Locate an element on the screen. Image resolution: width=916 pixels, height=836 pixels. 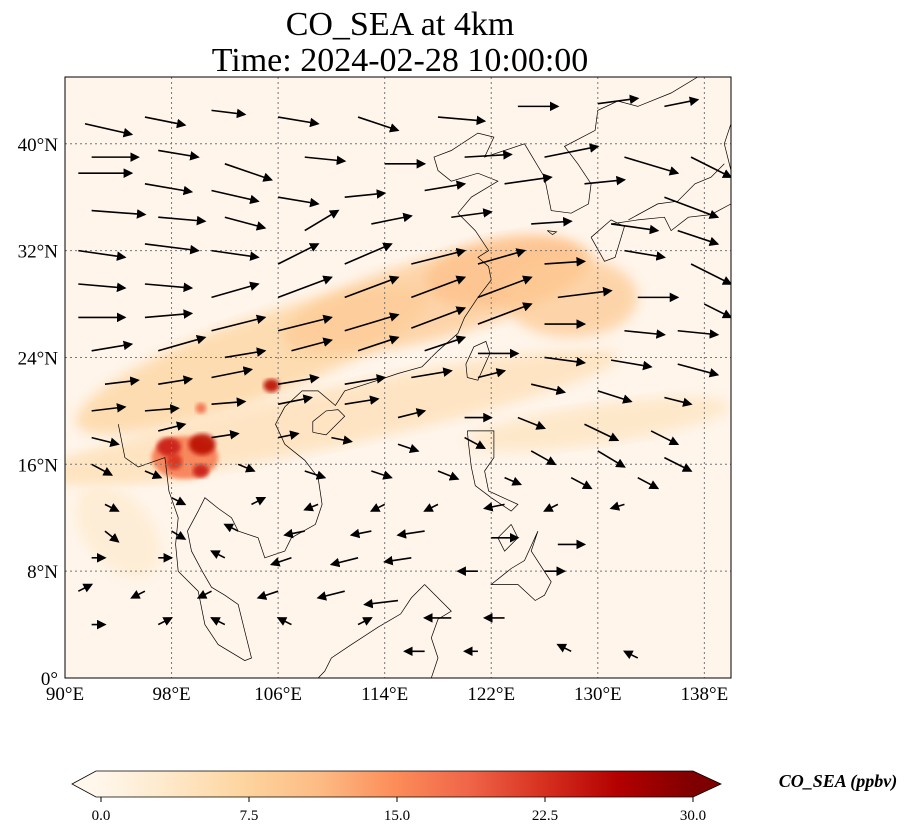
colorbar-tick-label: 15.0 is located at coordinates (397, 816).